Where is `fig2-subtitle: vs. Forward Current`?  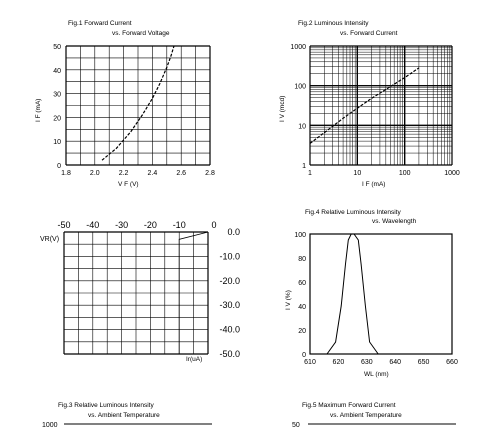
fig2-subtitle: vs. Forward Current is located at coordinates (369, 33).